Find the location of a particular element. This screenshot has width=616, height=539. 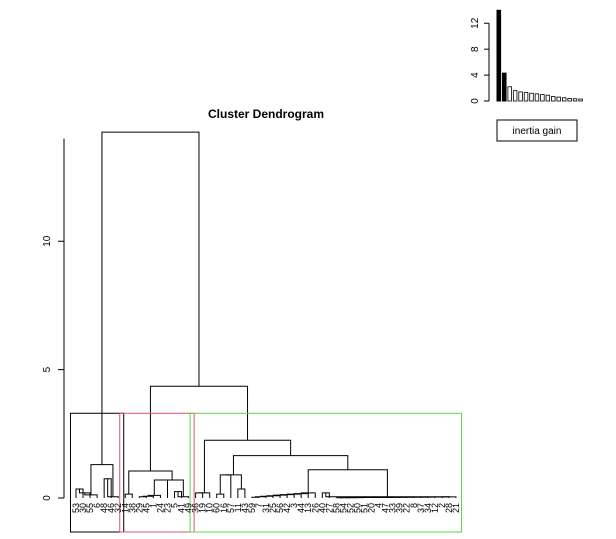

leaf-label: 16 is located at coordinates (224, 508).